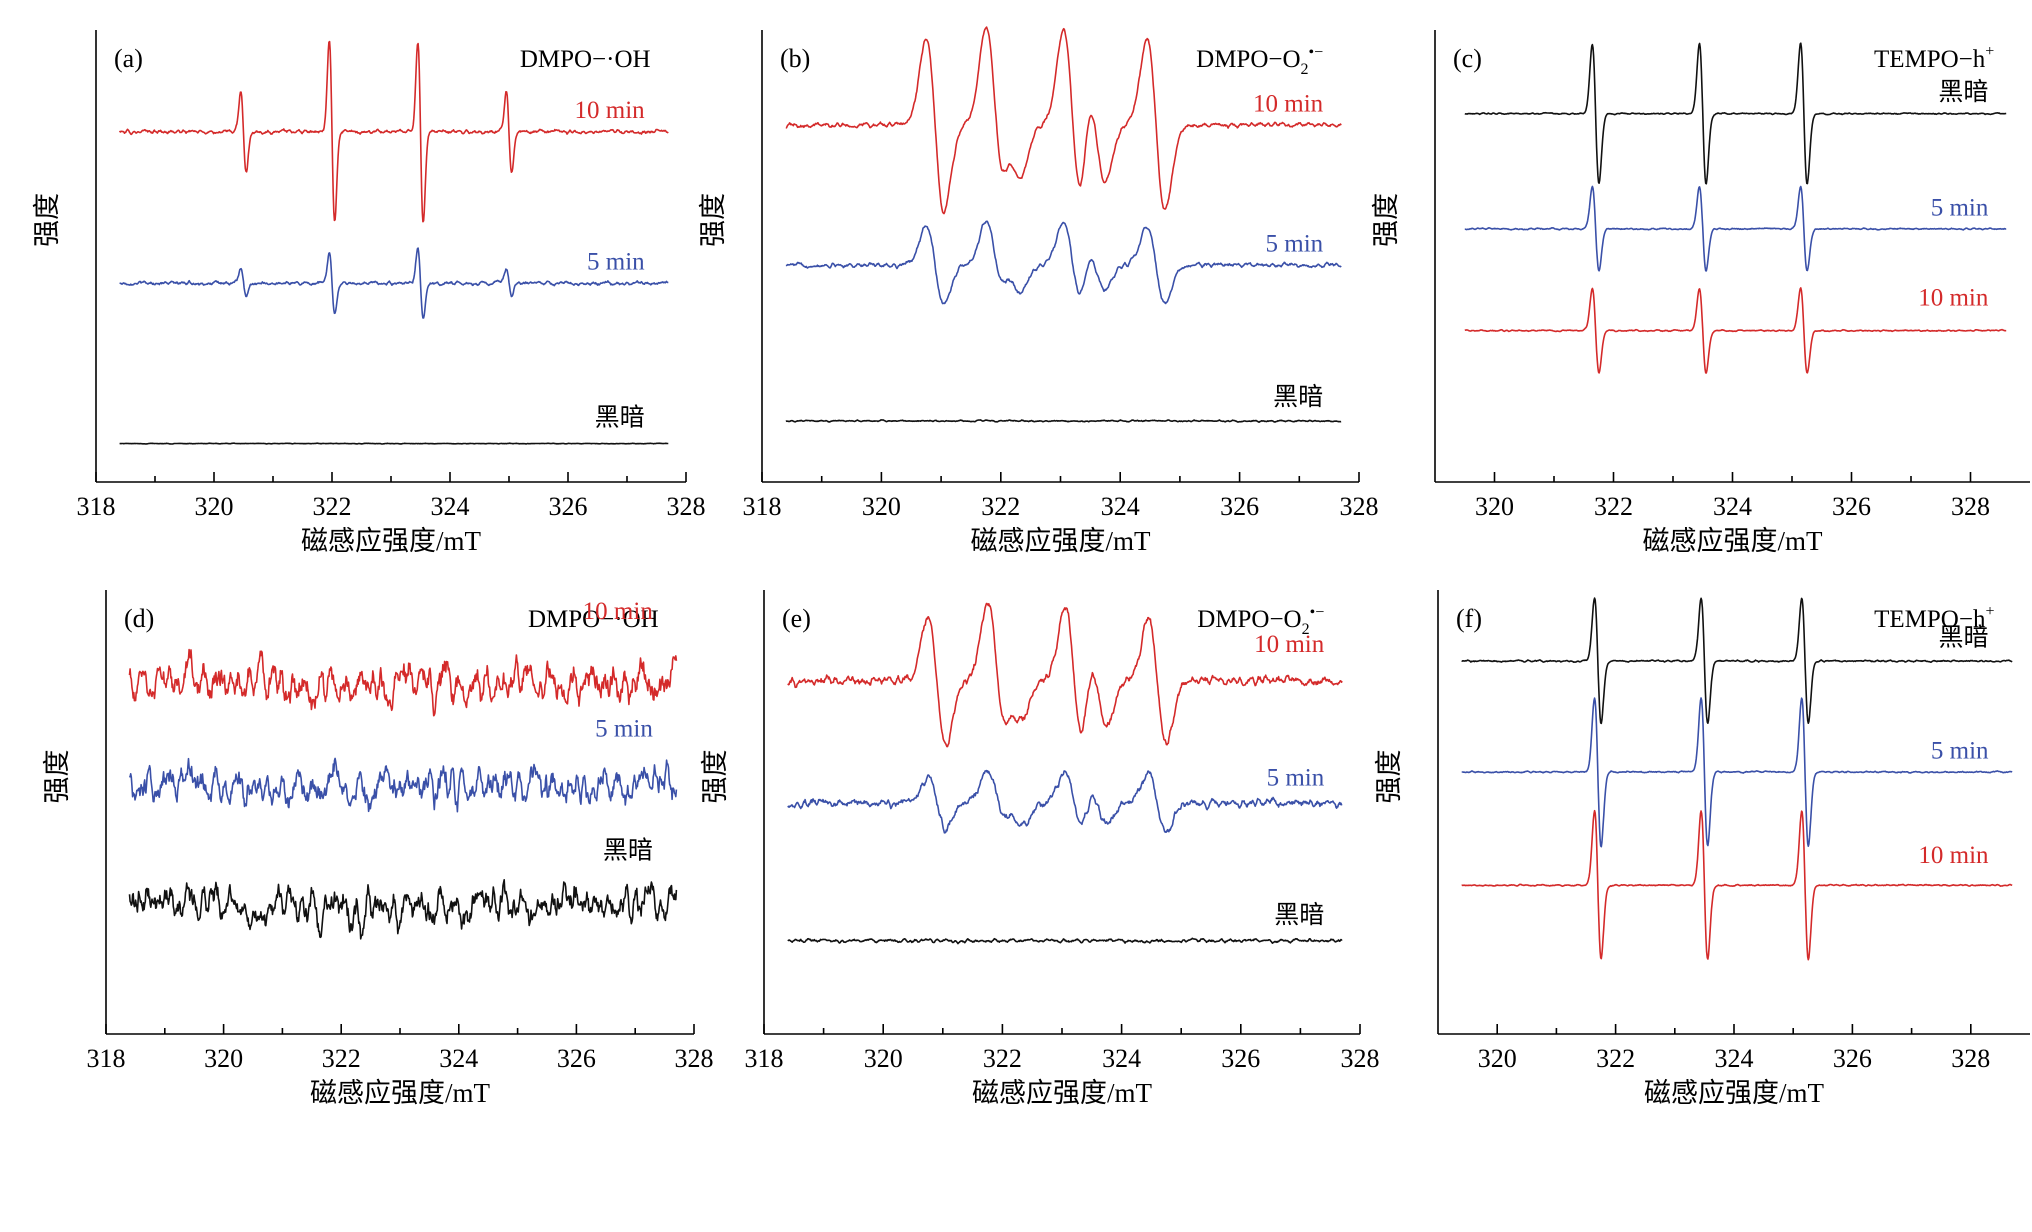 Image resolution: width=2032 pixels, height=1232 pixels. Describe the element at coordinates (128, 58) in the screenshot. I see `panel-label: (a)` at that location.